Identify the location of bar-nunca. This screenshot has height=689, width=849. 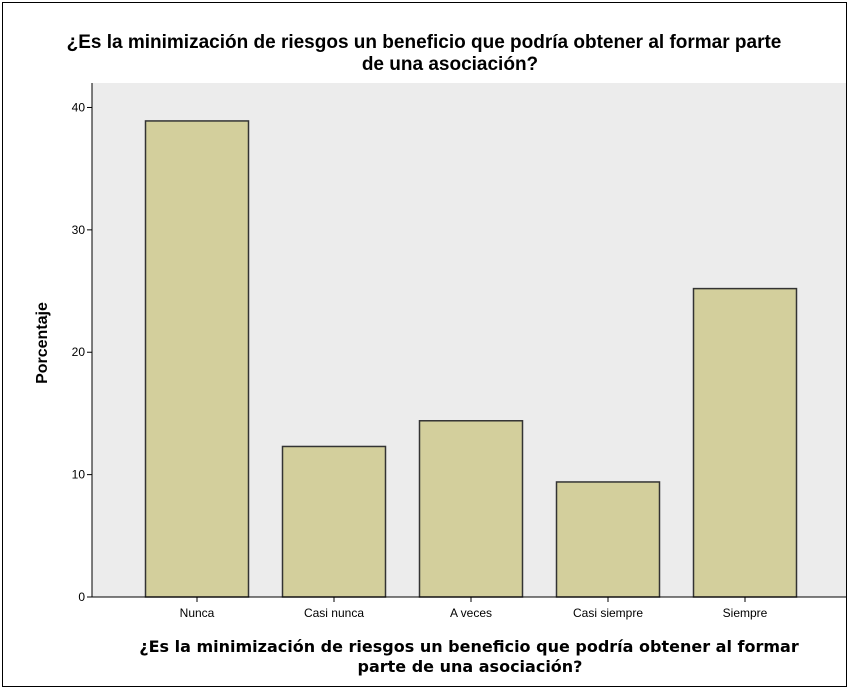
(197, 359).